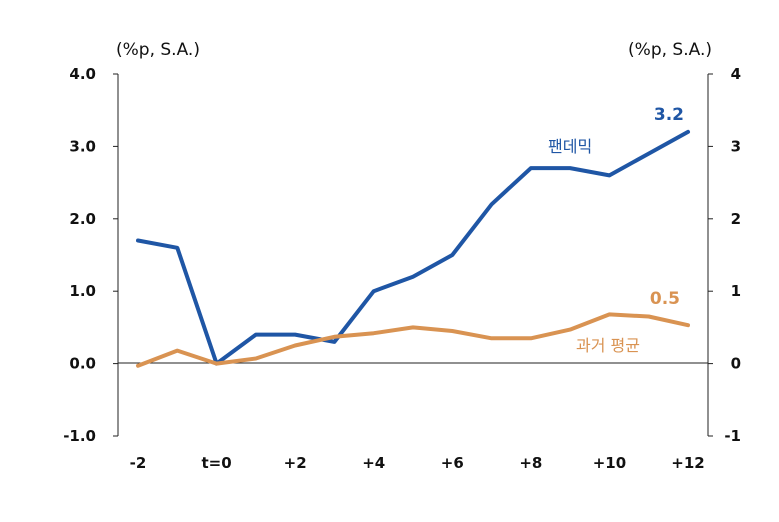 Image resolution: width=779 pixels, height=522 pixels. What do you see at coordinates (82, 74) in the screenshot?
I see `left-tick-label-0: 4.0` at bounding box center [82, 74].